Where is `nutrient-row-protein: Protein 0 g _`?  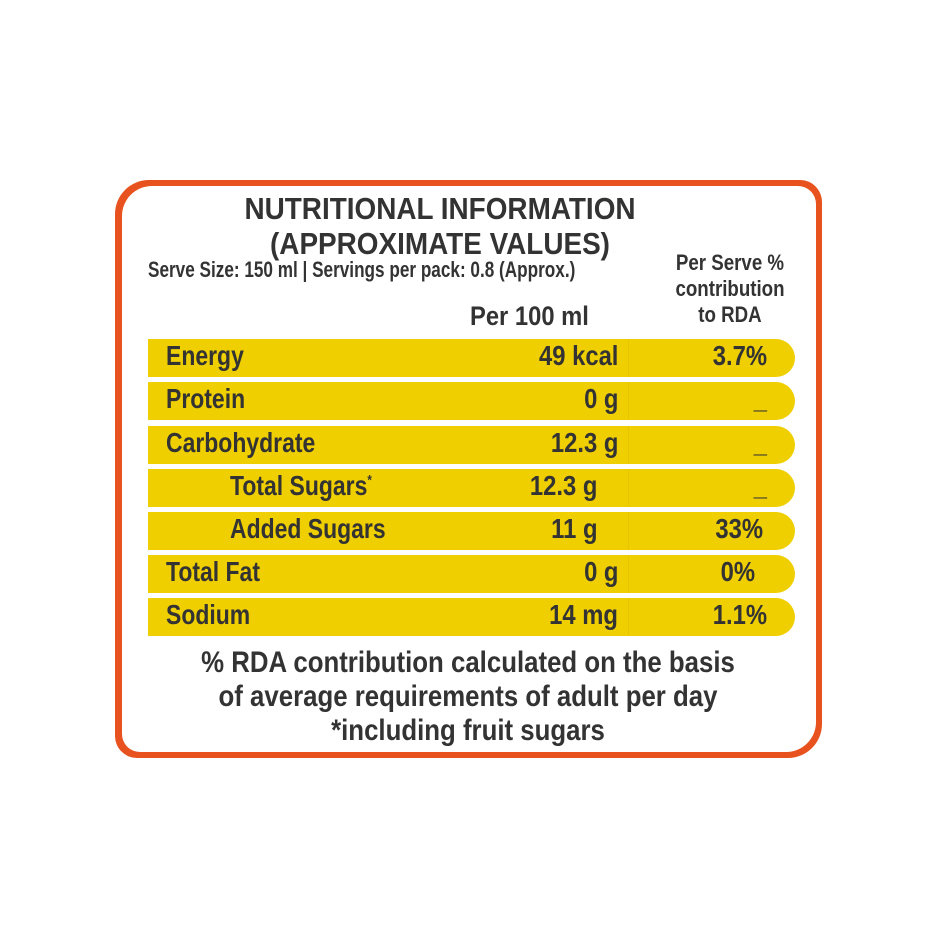 nutrient-row-protein: Protein 0 g _ is located at coordinates (471, 401).